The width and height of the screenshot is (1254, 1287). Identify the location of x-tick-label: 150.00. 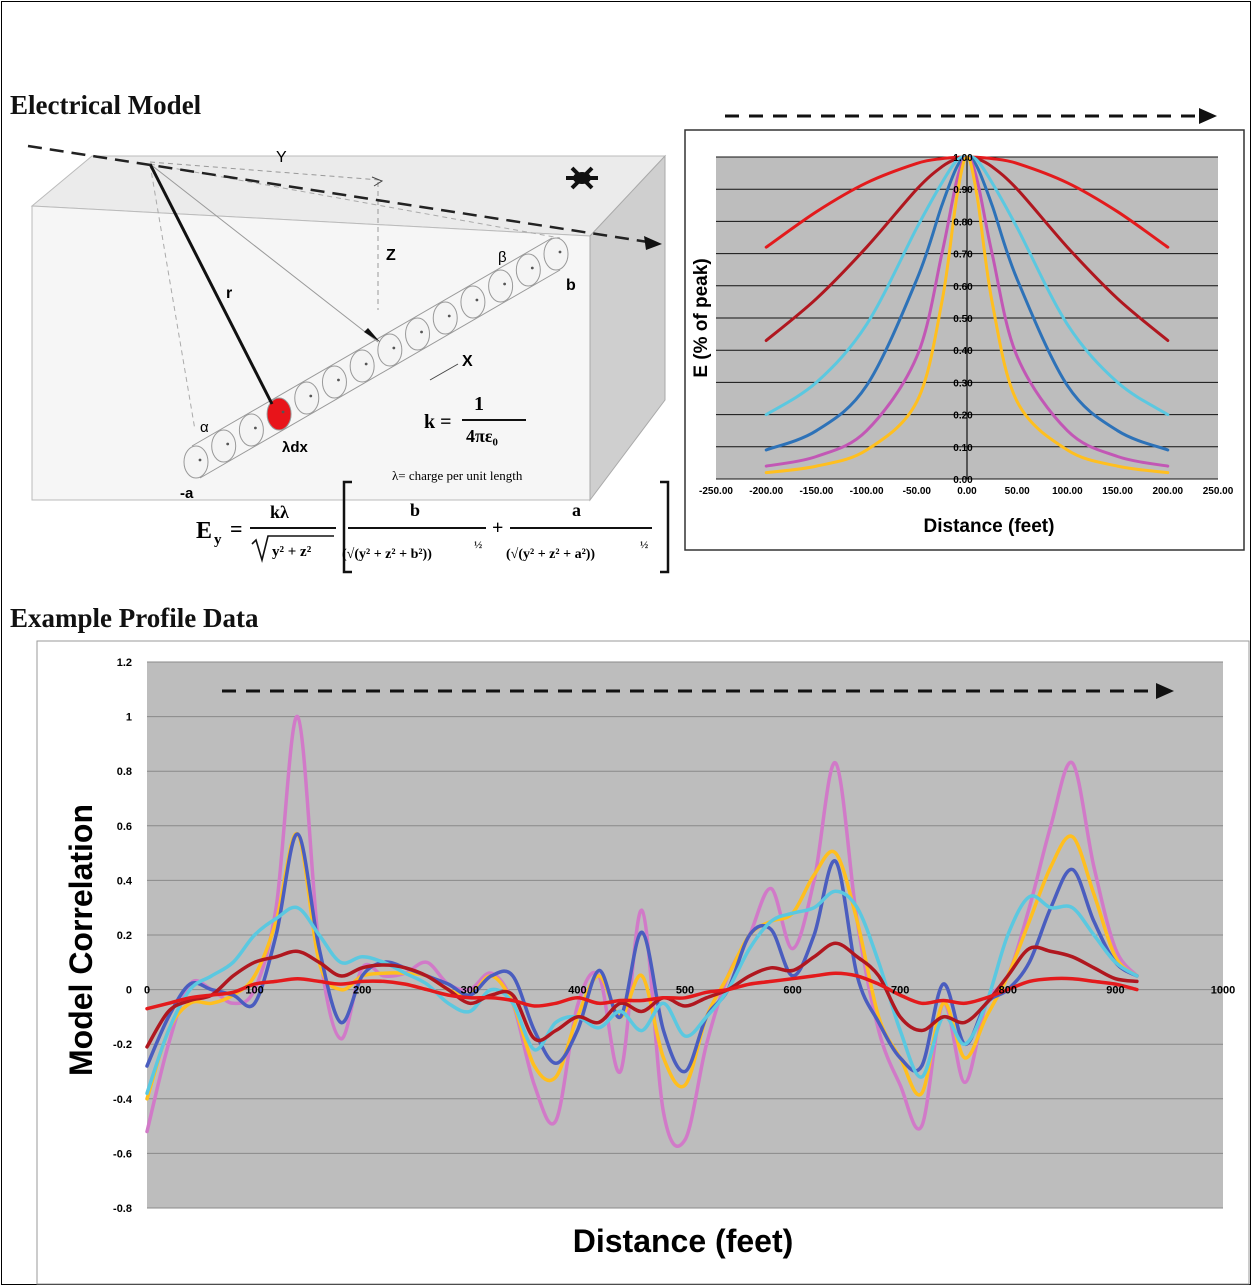
(1117, 491).